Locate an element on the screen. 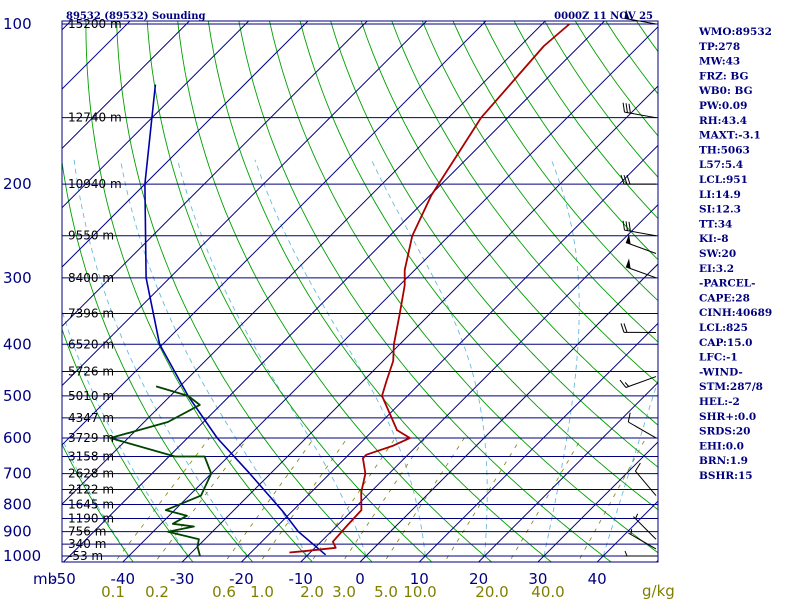 The height and width of the screenshot is (600, 800). height-label: 5010 m is located at coordinates (91, 396).